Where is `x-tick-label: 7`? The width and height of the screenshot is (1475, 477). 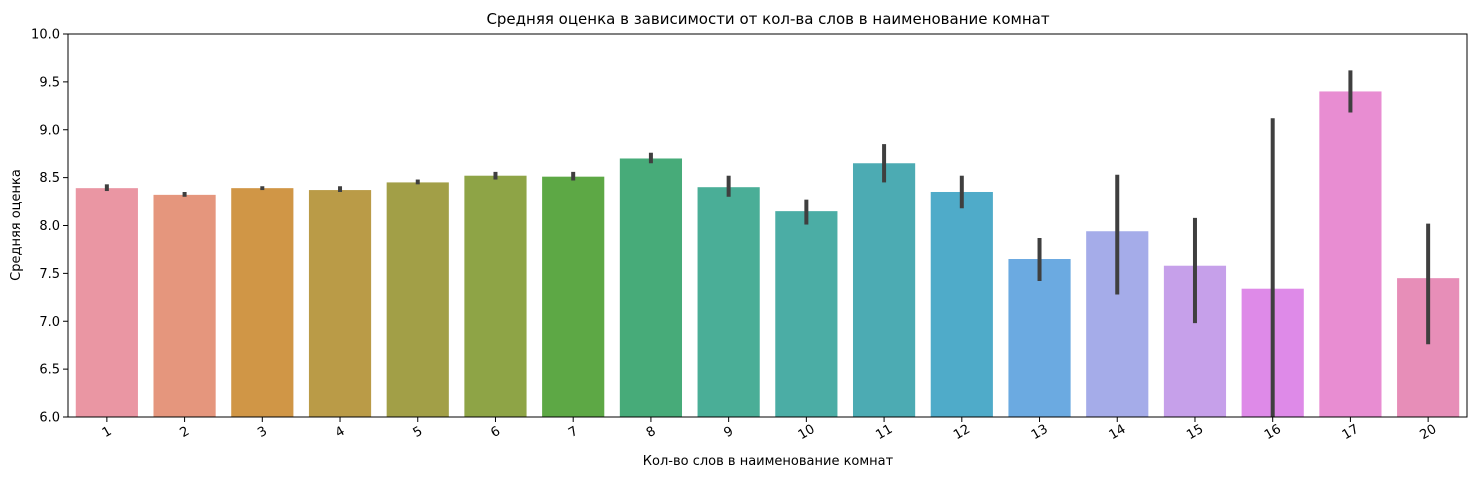
x-tick-label: 7 is located at coordinates (573, 432).